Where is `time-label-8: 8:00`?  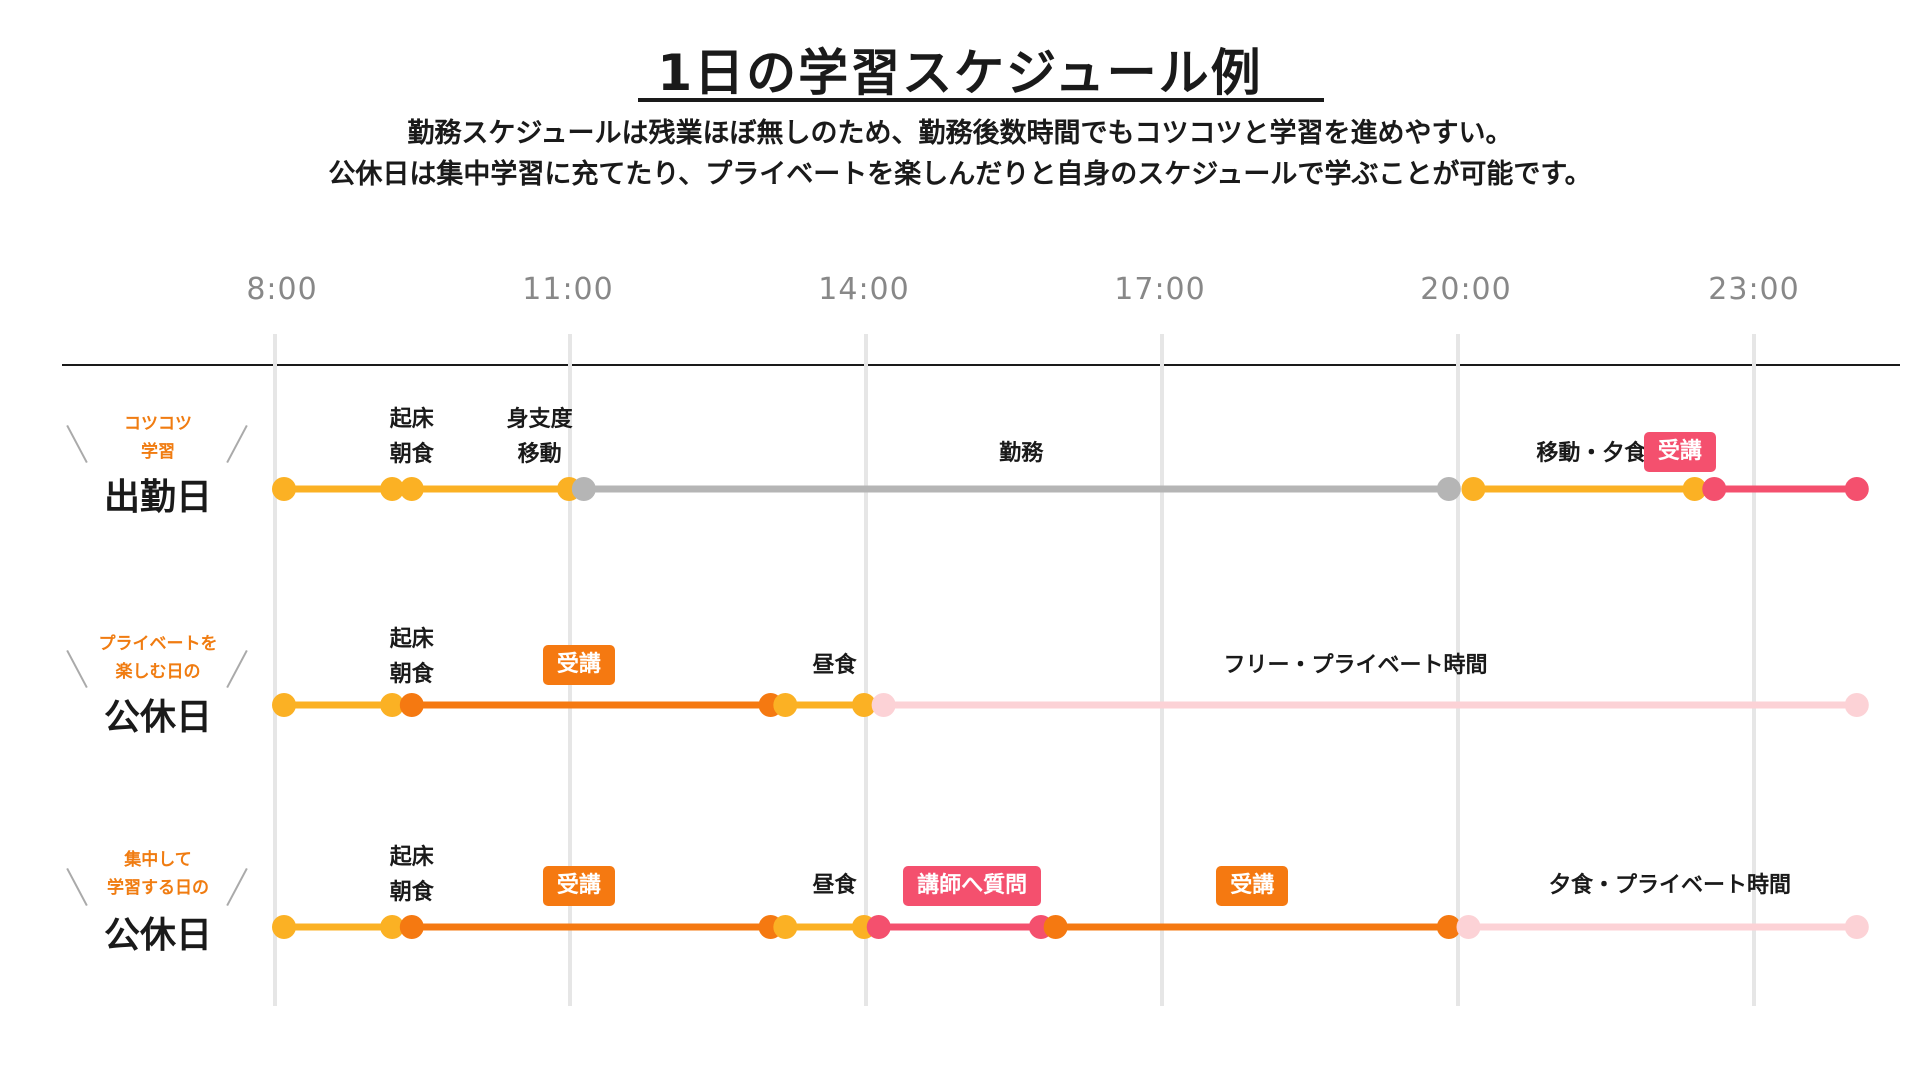
time-label-8: 8:00 is located at coordinates (282, 289).